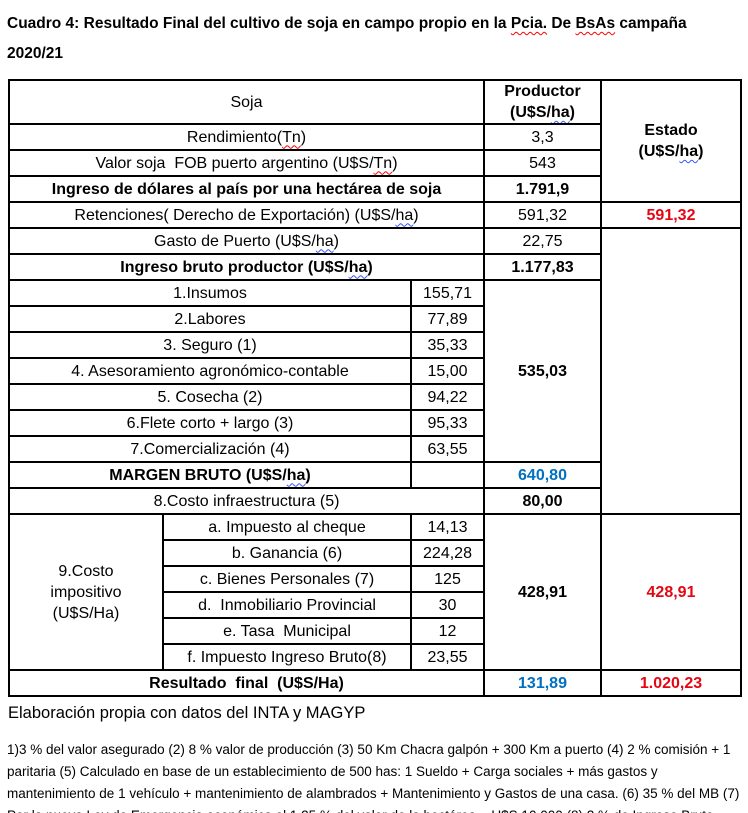  Describe the element at coordinates (671, 683) in the screenshot. I see `cell-resultado-final-estado: 1.020,23` at that location.